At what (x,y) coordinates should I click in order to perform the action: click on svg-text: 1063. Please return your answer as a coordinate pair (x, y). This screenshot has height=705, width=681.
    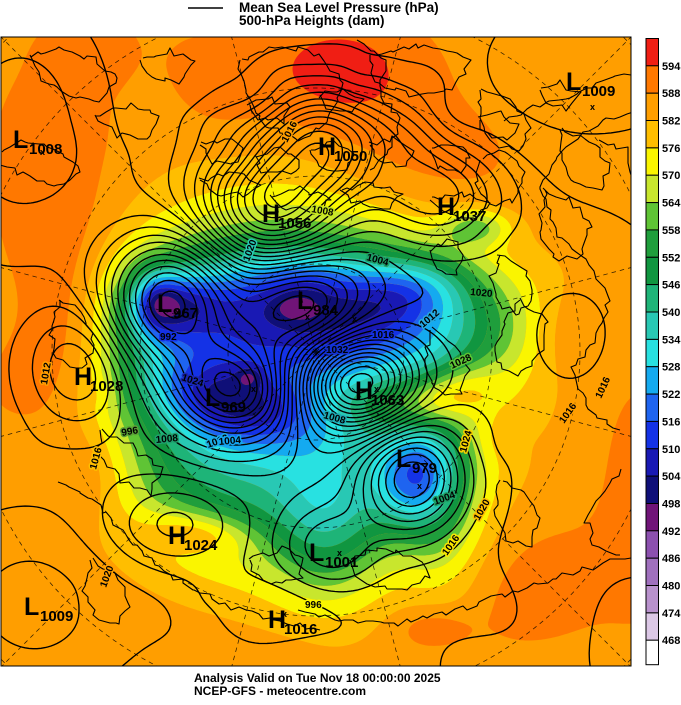
    Looking at the image, I should click on (387, 400).